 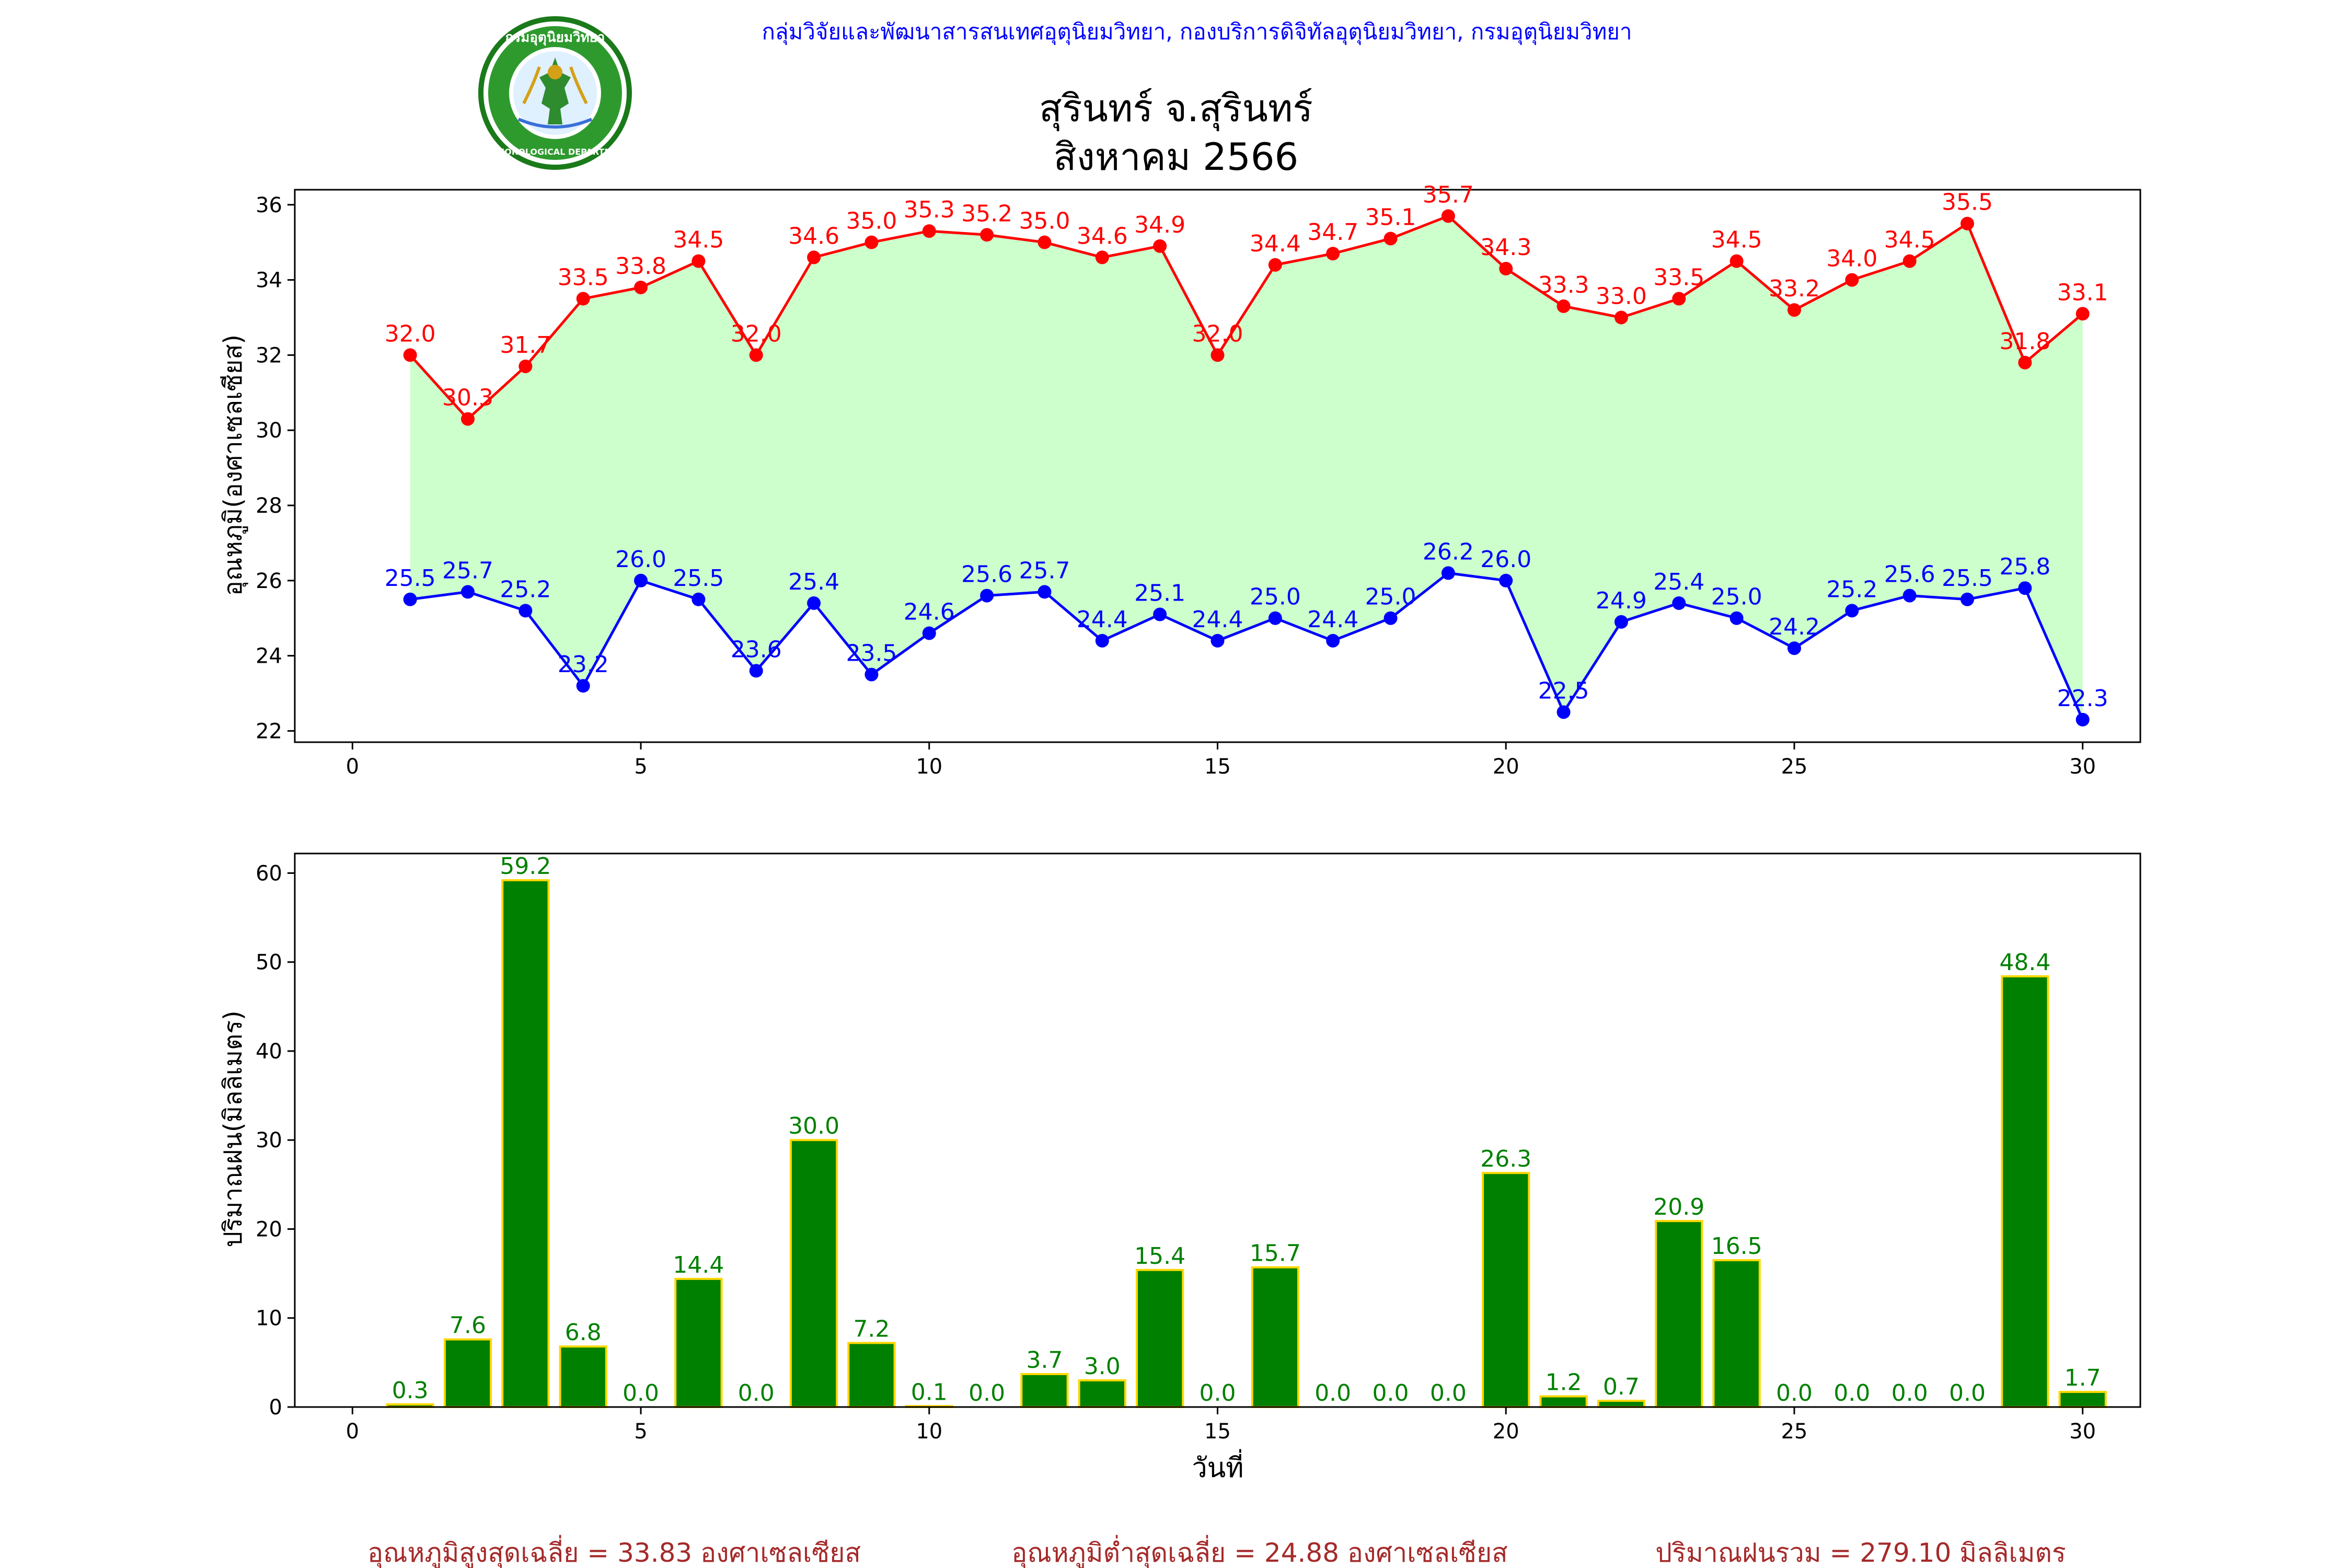 I want to click on max-temperature-label: 34.9, so click(x=1159, y=225).